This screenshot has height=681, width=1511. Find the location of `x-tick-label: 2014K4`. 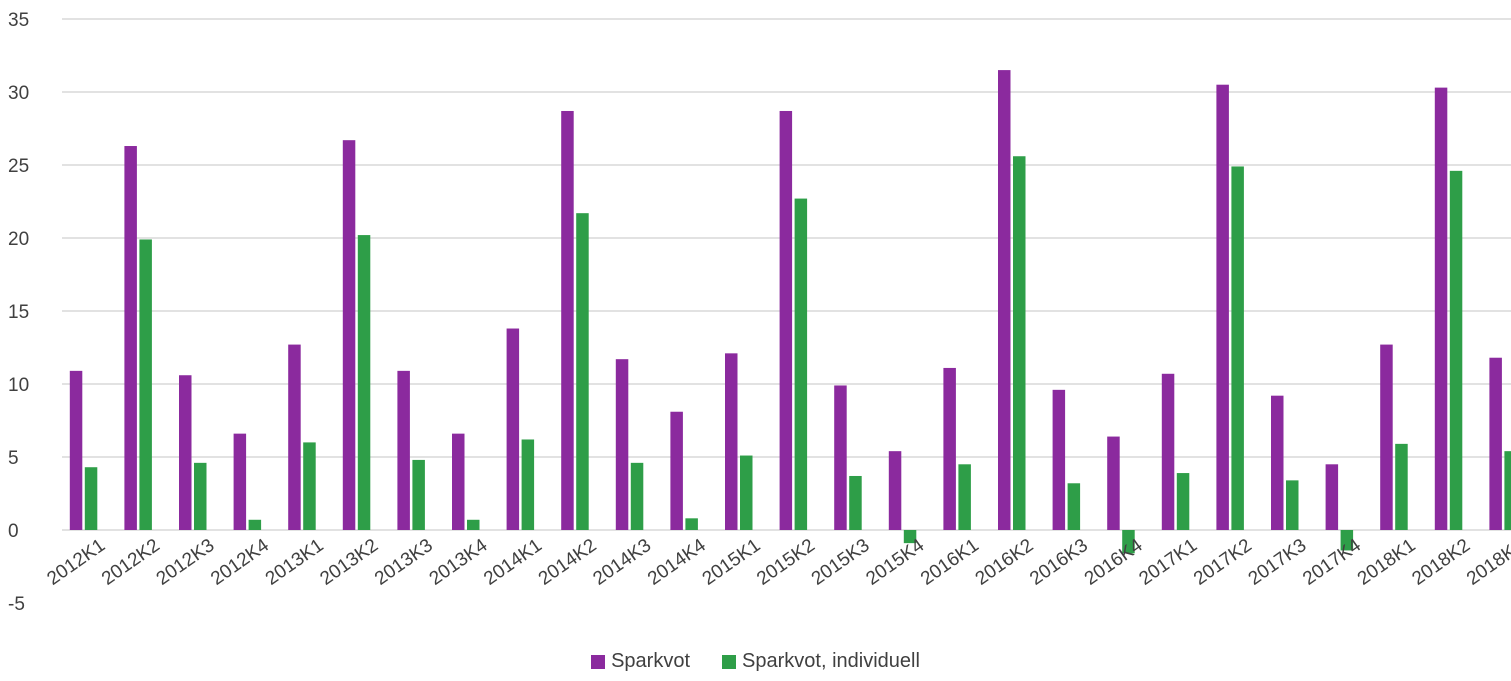

x-tick-label: 2014K4 is located at coordinates (677, 562).